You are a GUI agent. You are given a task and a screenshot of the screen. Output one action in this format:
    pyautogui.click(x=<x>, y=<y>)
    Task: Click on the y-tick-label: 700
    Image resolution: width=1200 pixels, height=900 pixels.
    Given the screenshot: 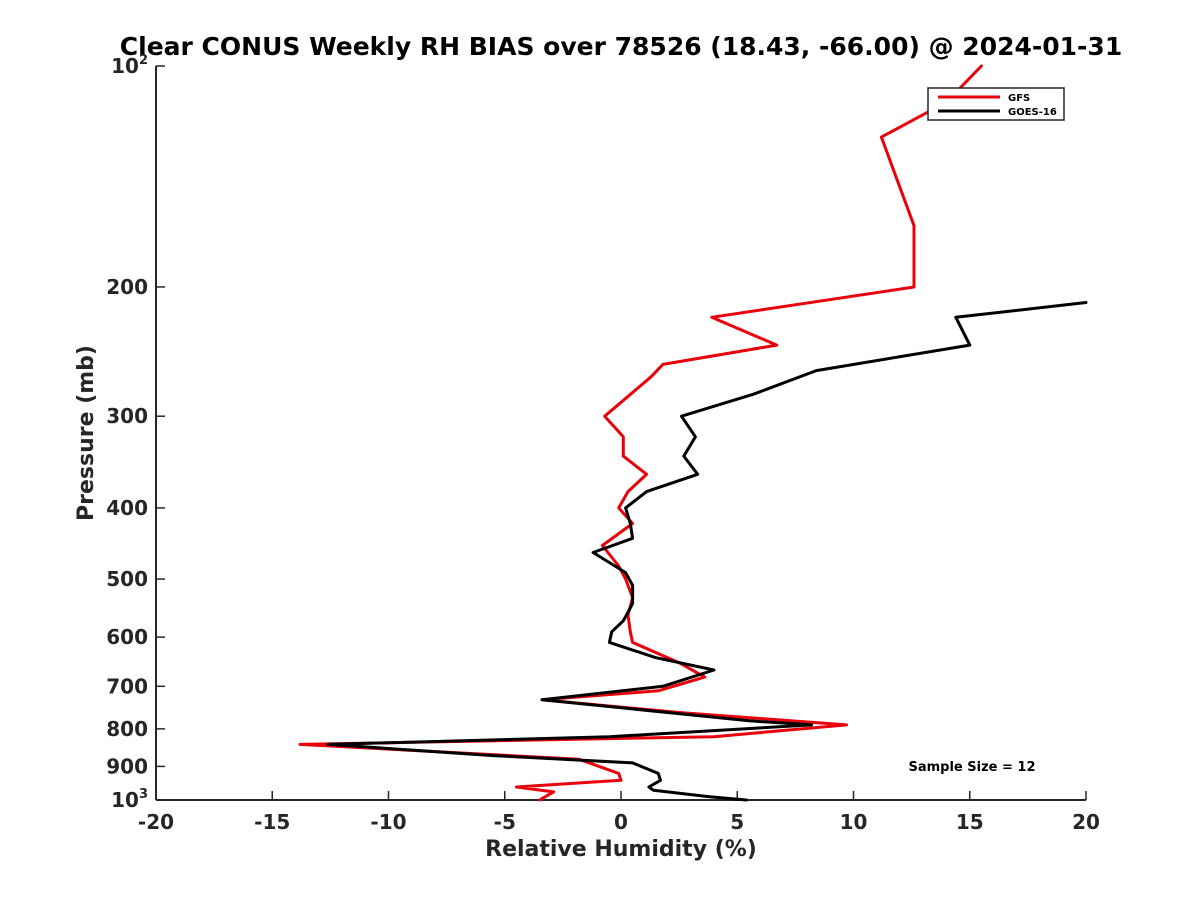 What is the action you would take?
    pyautogui.click(x=127, y=686)
    